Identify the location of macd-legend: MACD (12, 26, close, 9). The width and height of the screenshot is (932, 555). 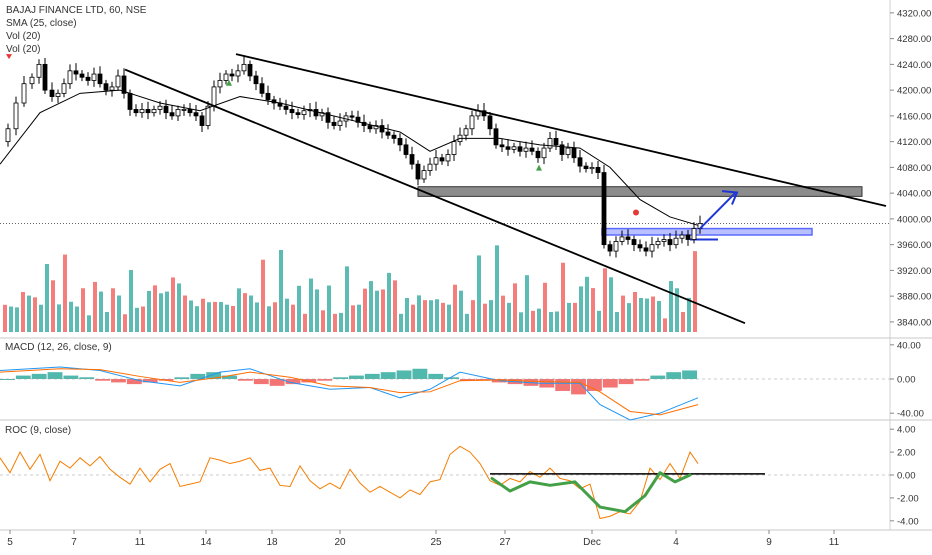
(58, 347).